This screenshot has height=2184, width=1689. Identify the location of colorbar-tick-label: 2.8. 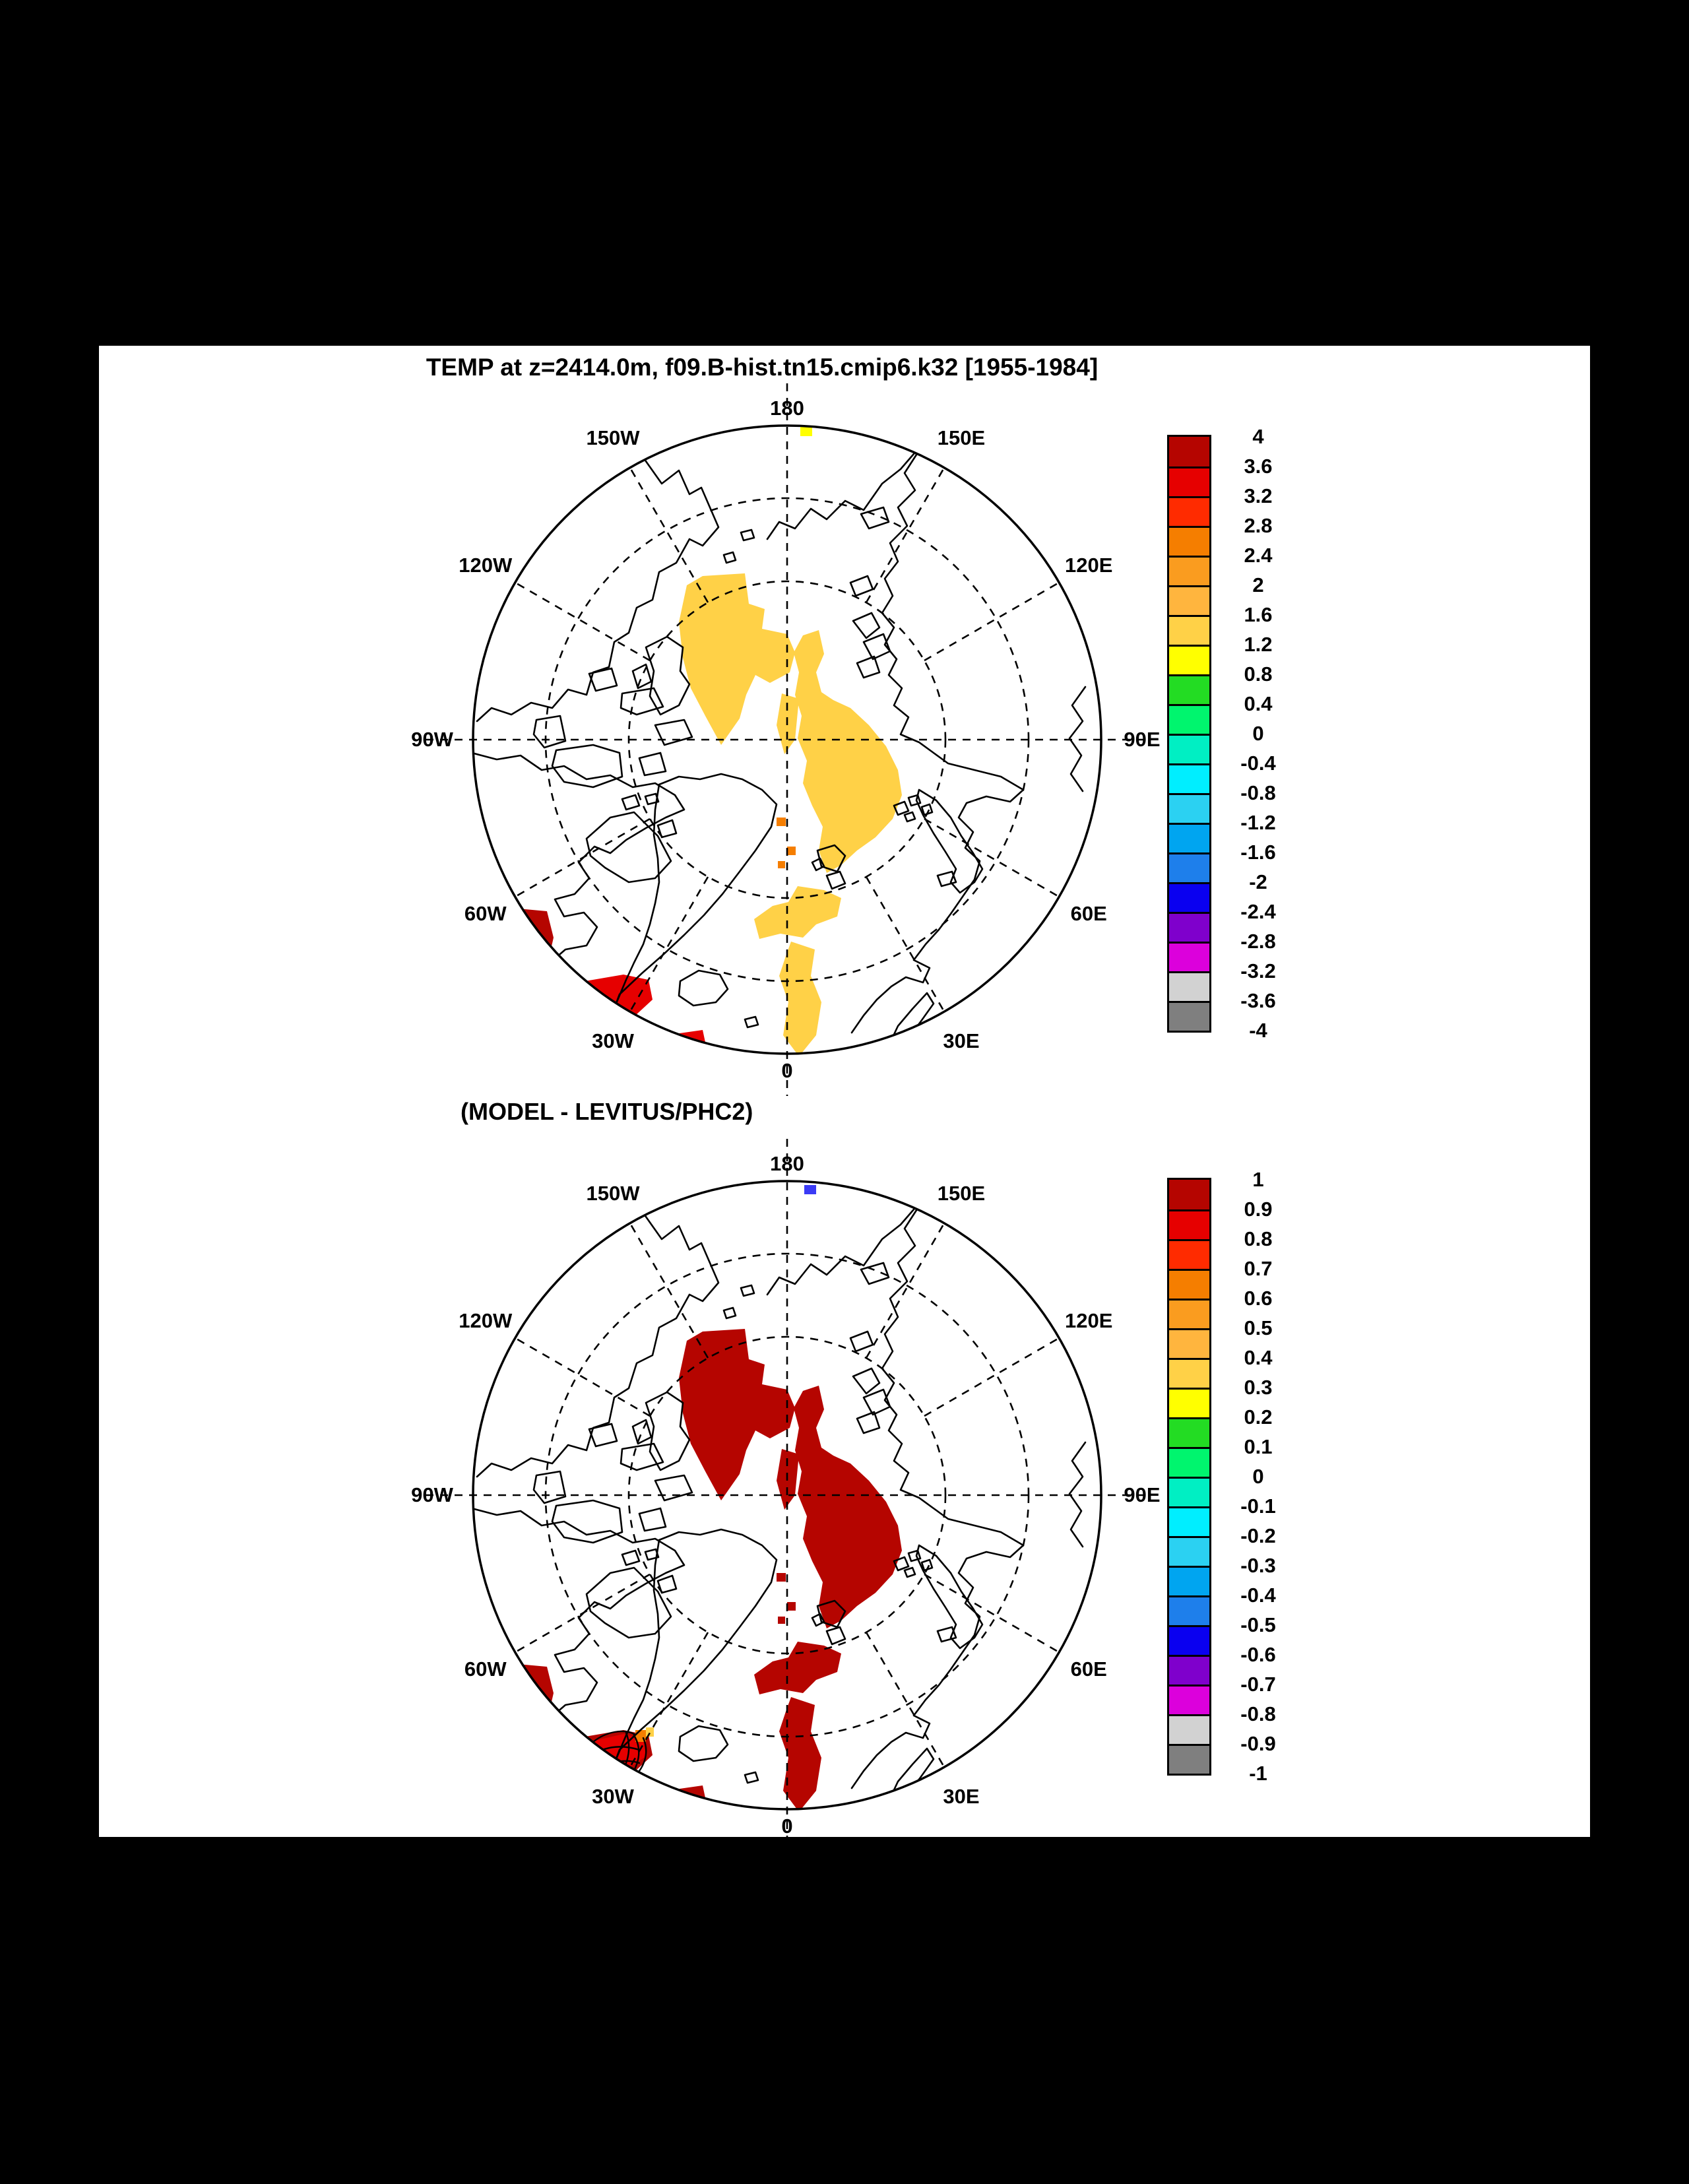
(1258, 525).